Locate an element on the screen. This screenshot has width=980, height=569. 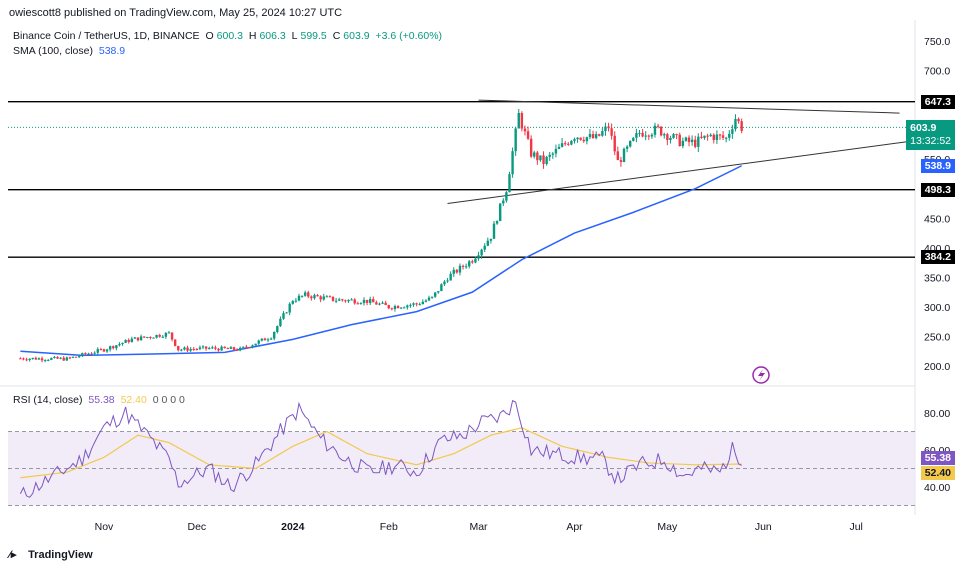
resistance-tag: 647.3 is located at coordinates (937, 102).